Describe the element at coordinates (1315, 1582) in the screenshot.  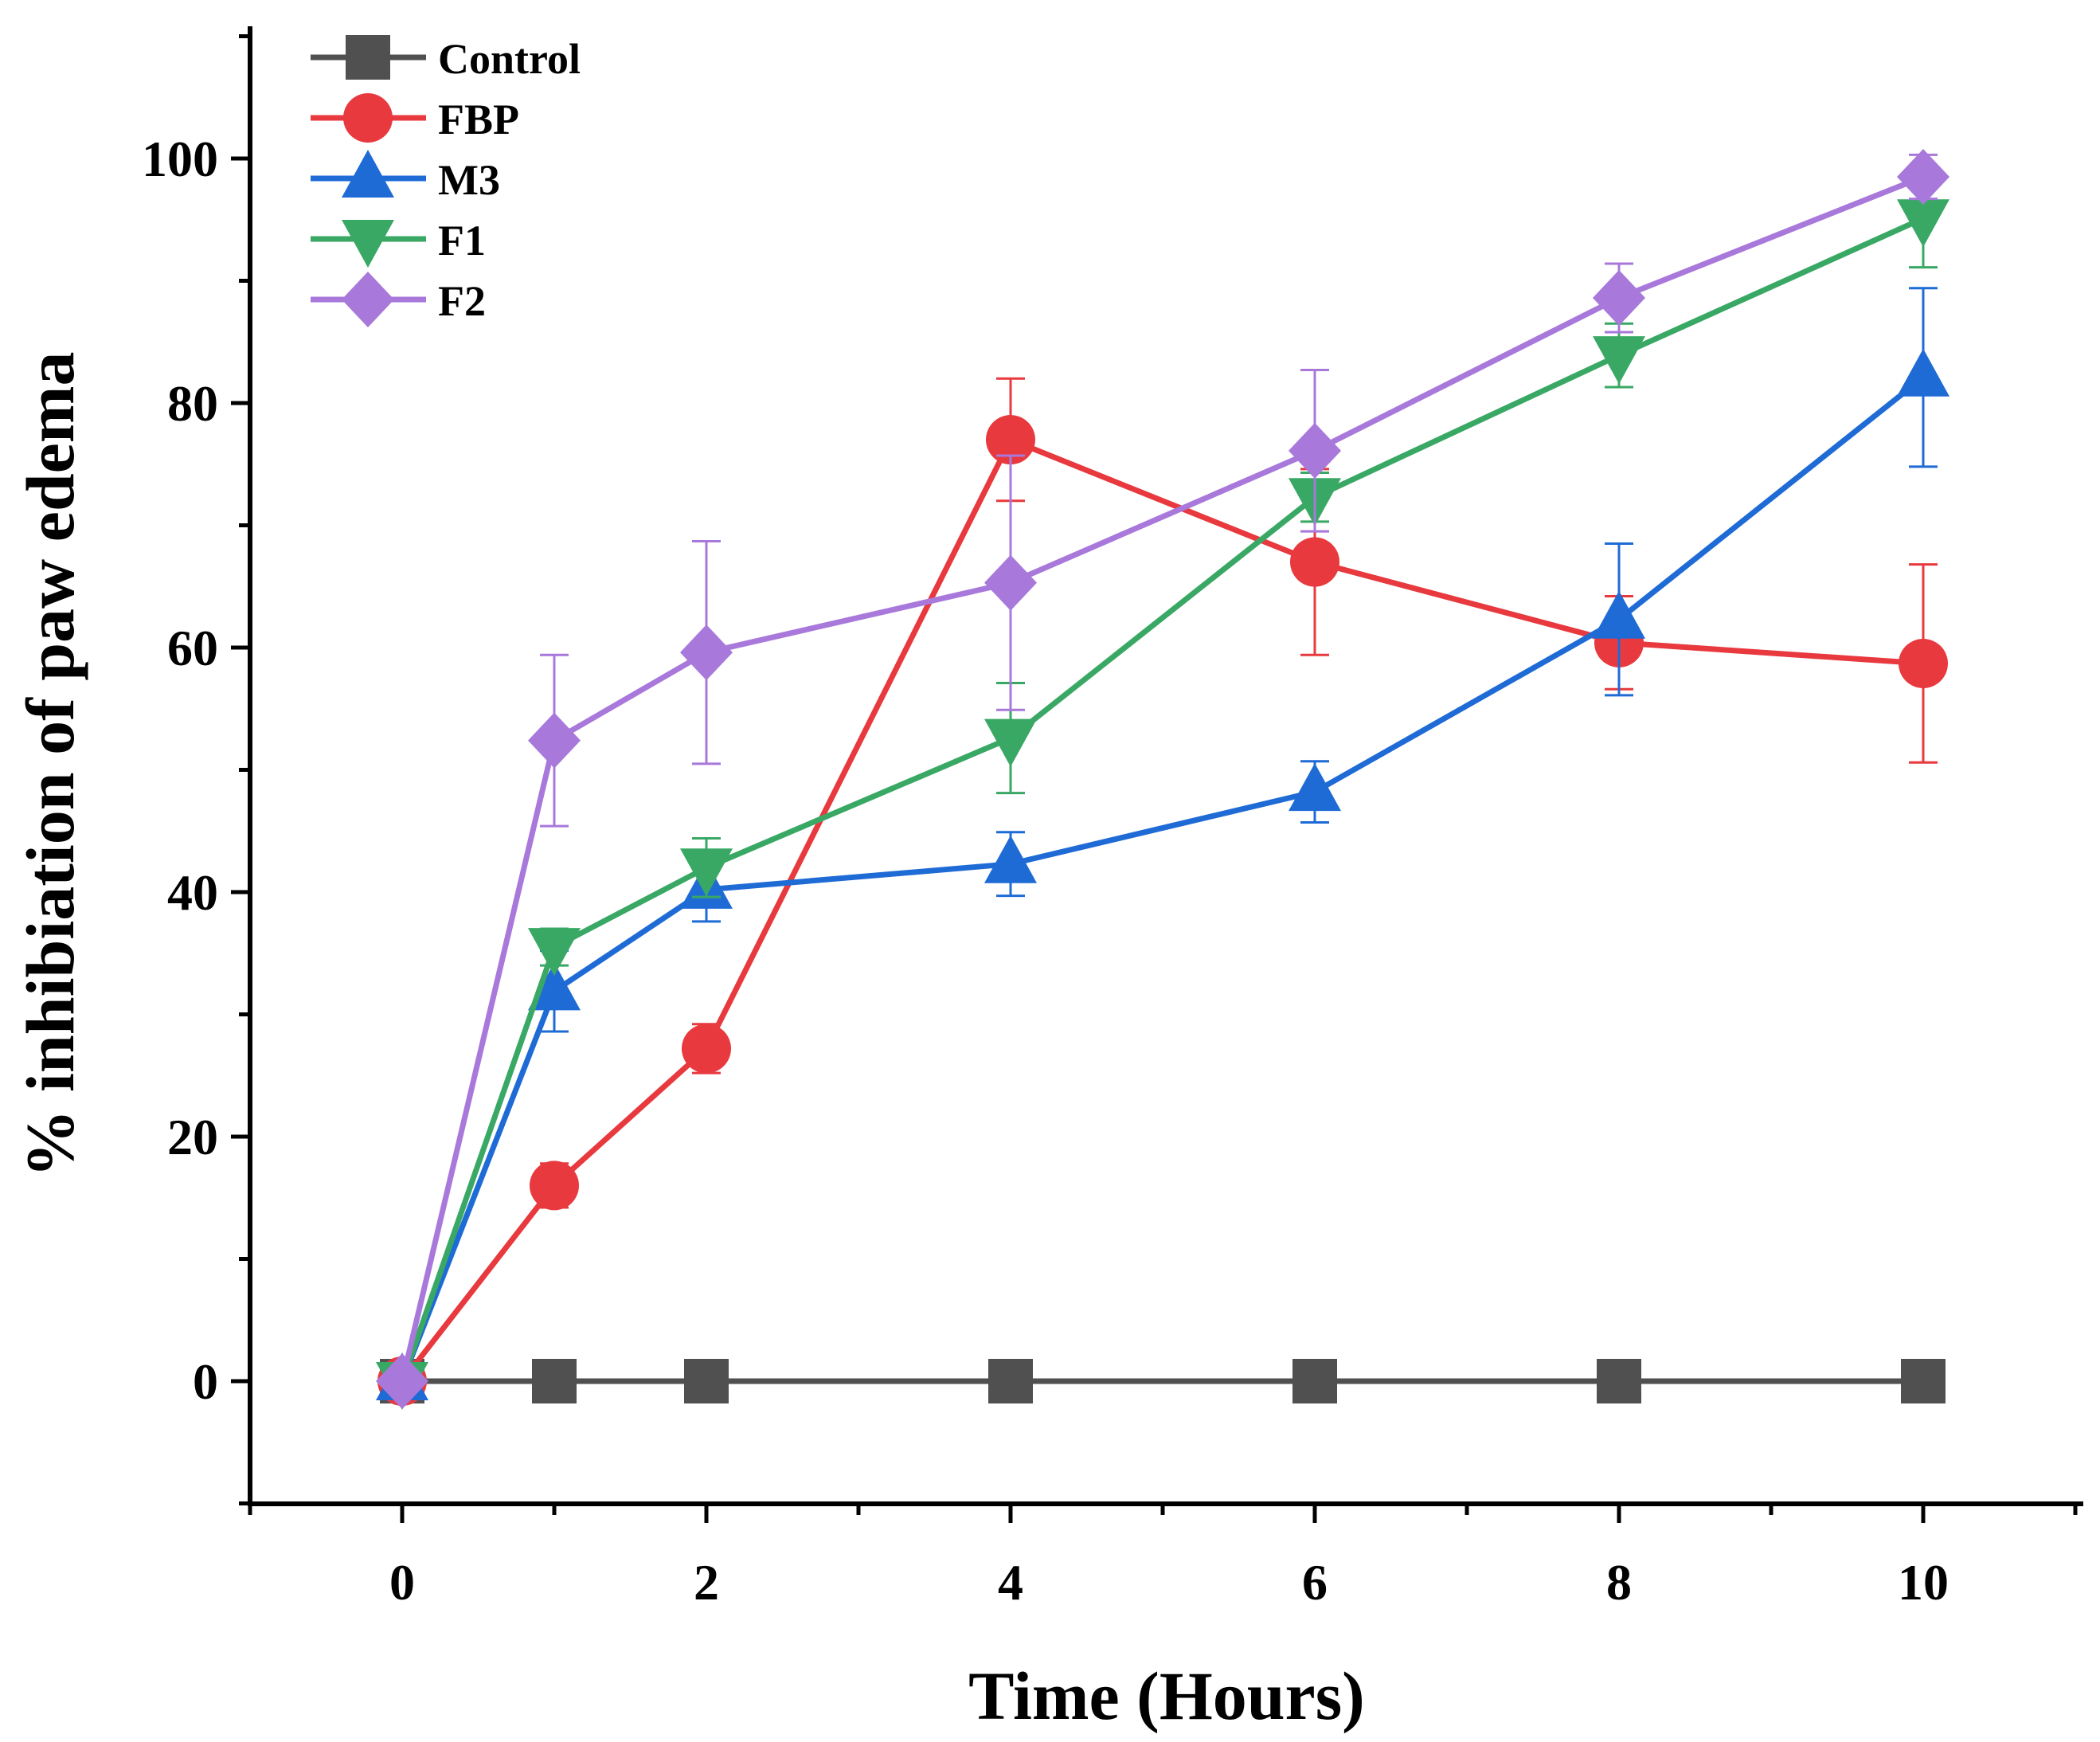
I see `x-tick-label: 6` at that location.